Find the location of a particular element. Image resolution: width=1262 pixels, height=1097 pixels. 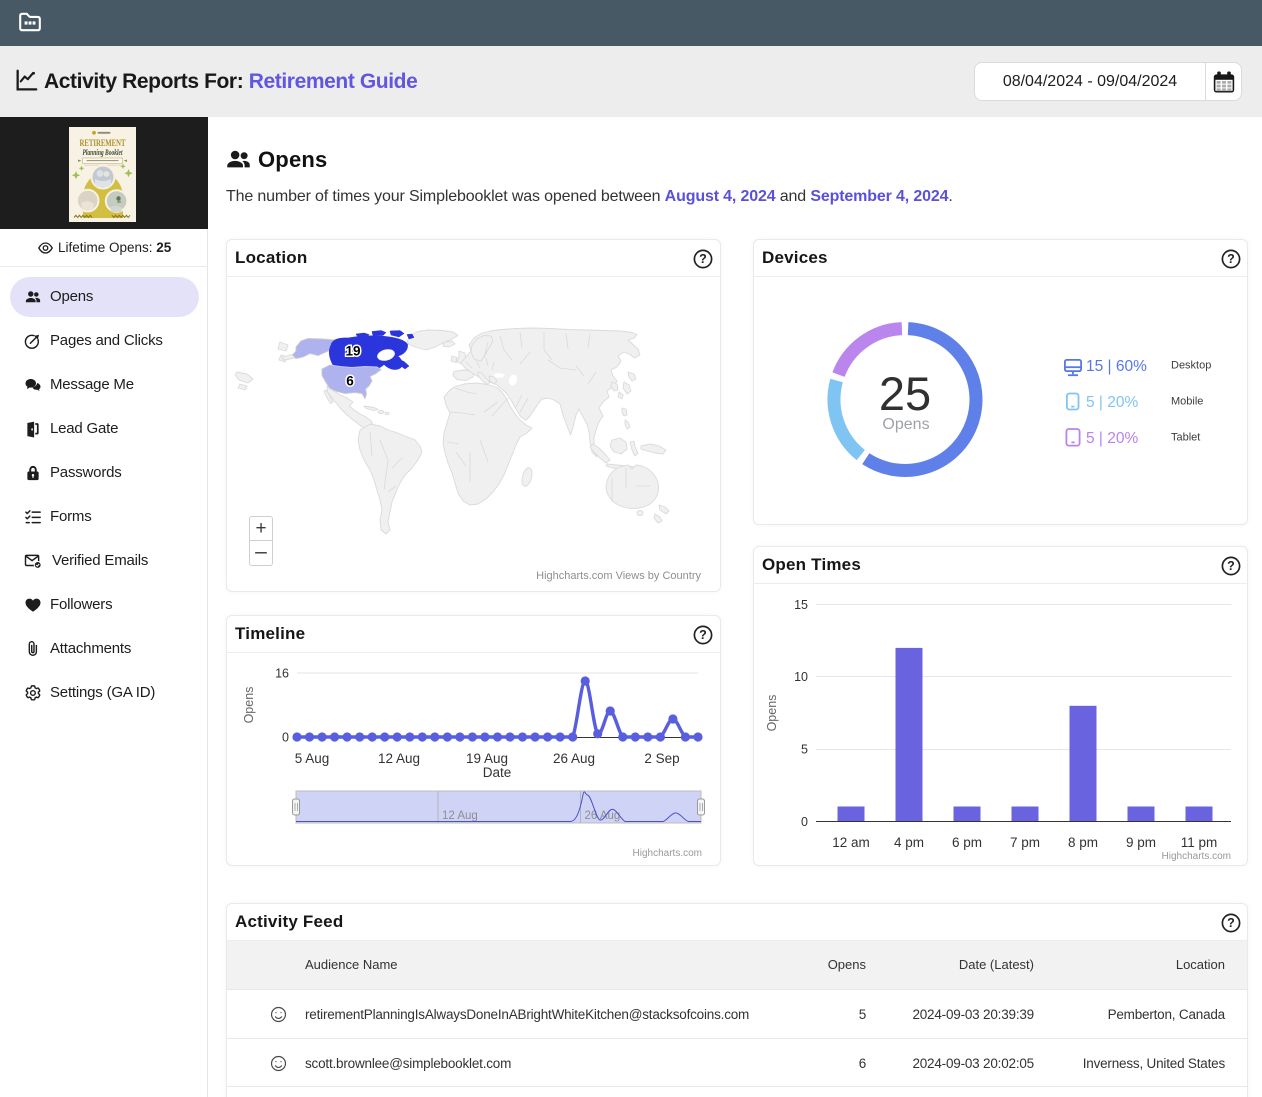

svg-text: Planning Booklet is located at coordinates (103, 152).